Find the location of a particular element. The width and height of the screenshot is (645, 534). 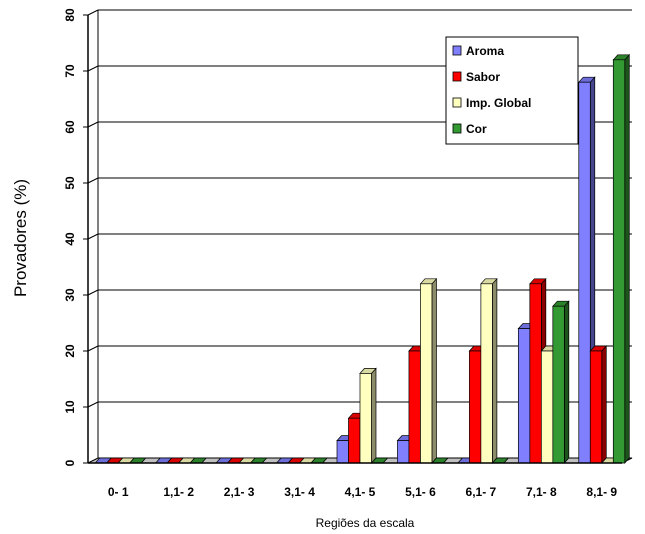

y-tick-label: 70 is located at coordinates (70, 71).